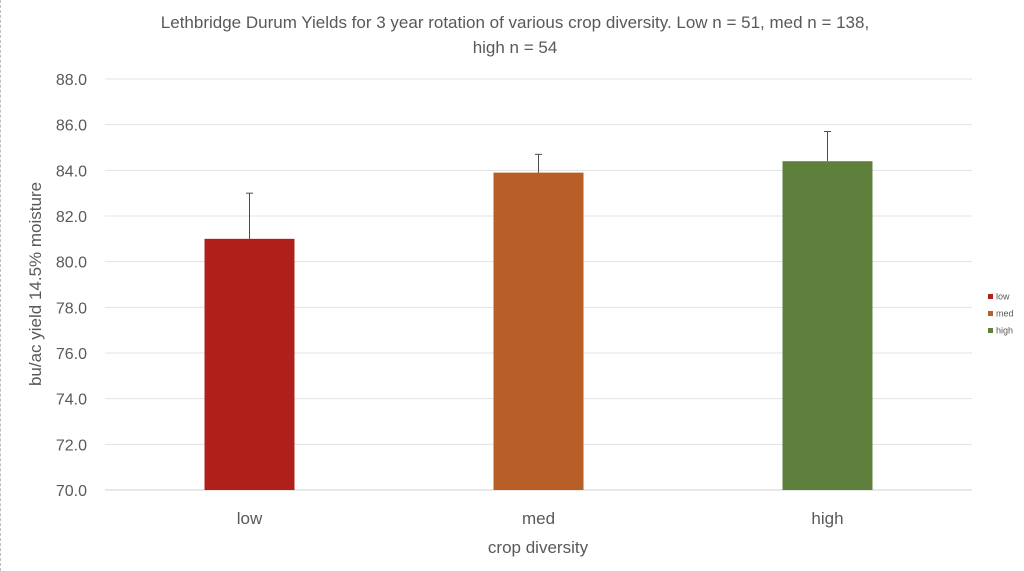 This screenshot has width=1024, height=571. I want to click on legend-label-high: high, so click(1004, 331).